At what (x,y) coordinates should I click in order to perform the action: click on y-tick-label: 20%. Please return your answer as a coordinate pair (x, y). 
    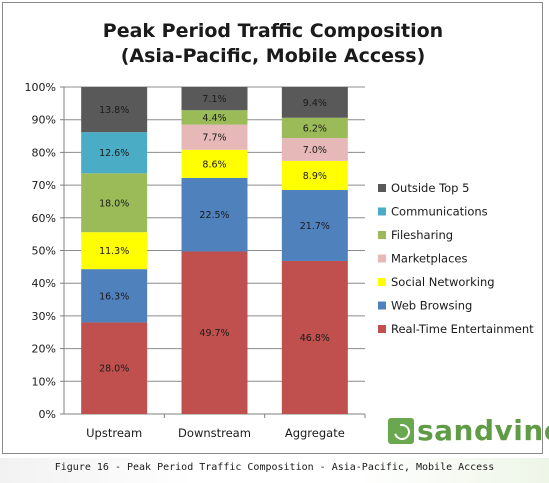
    Looking at the image, I should click on (44, 349).